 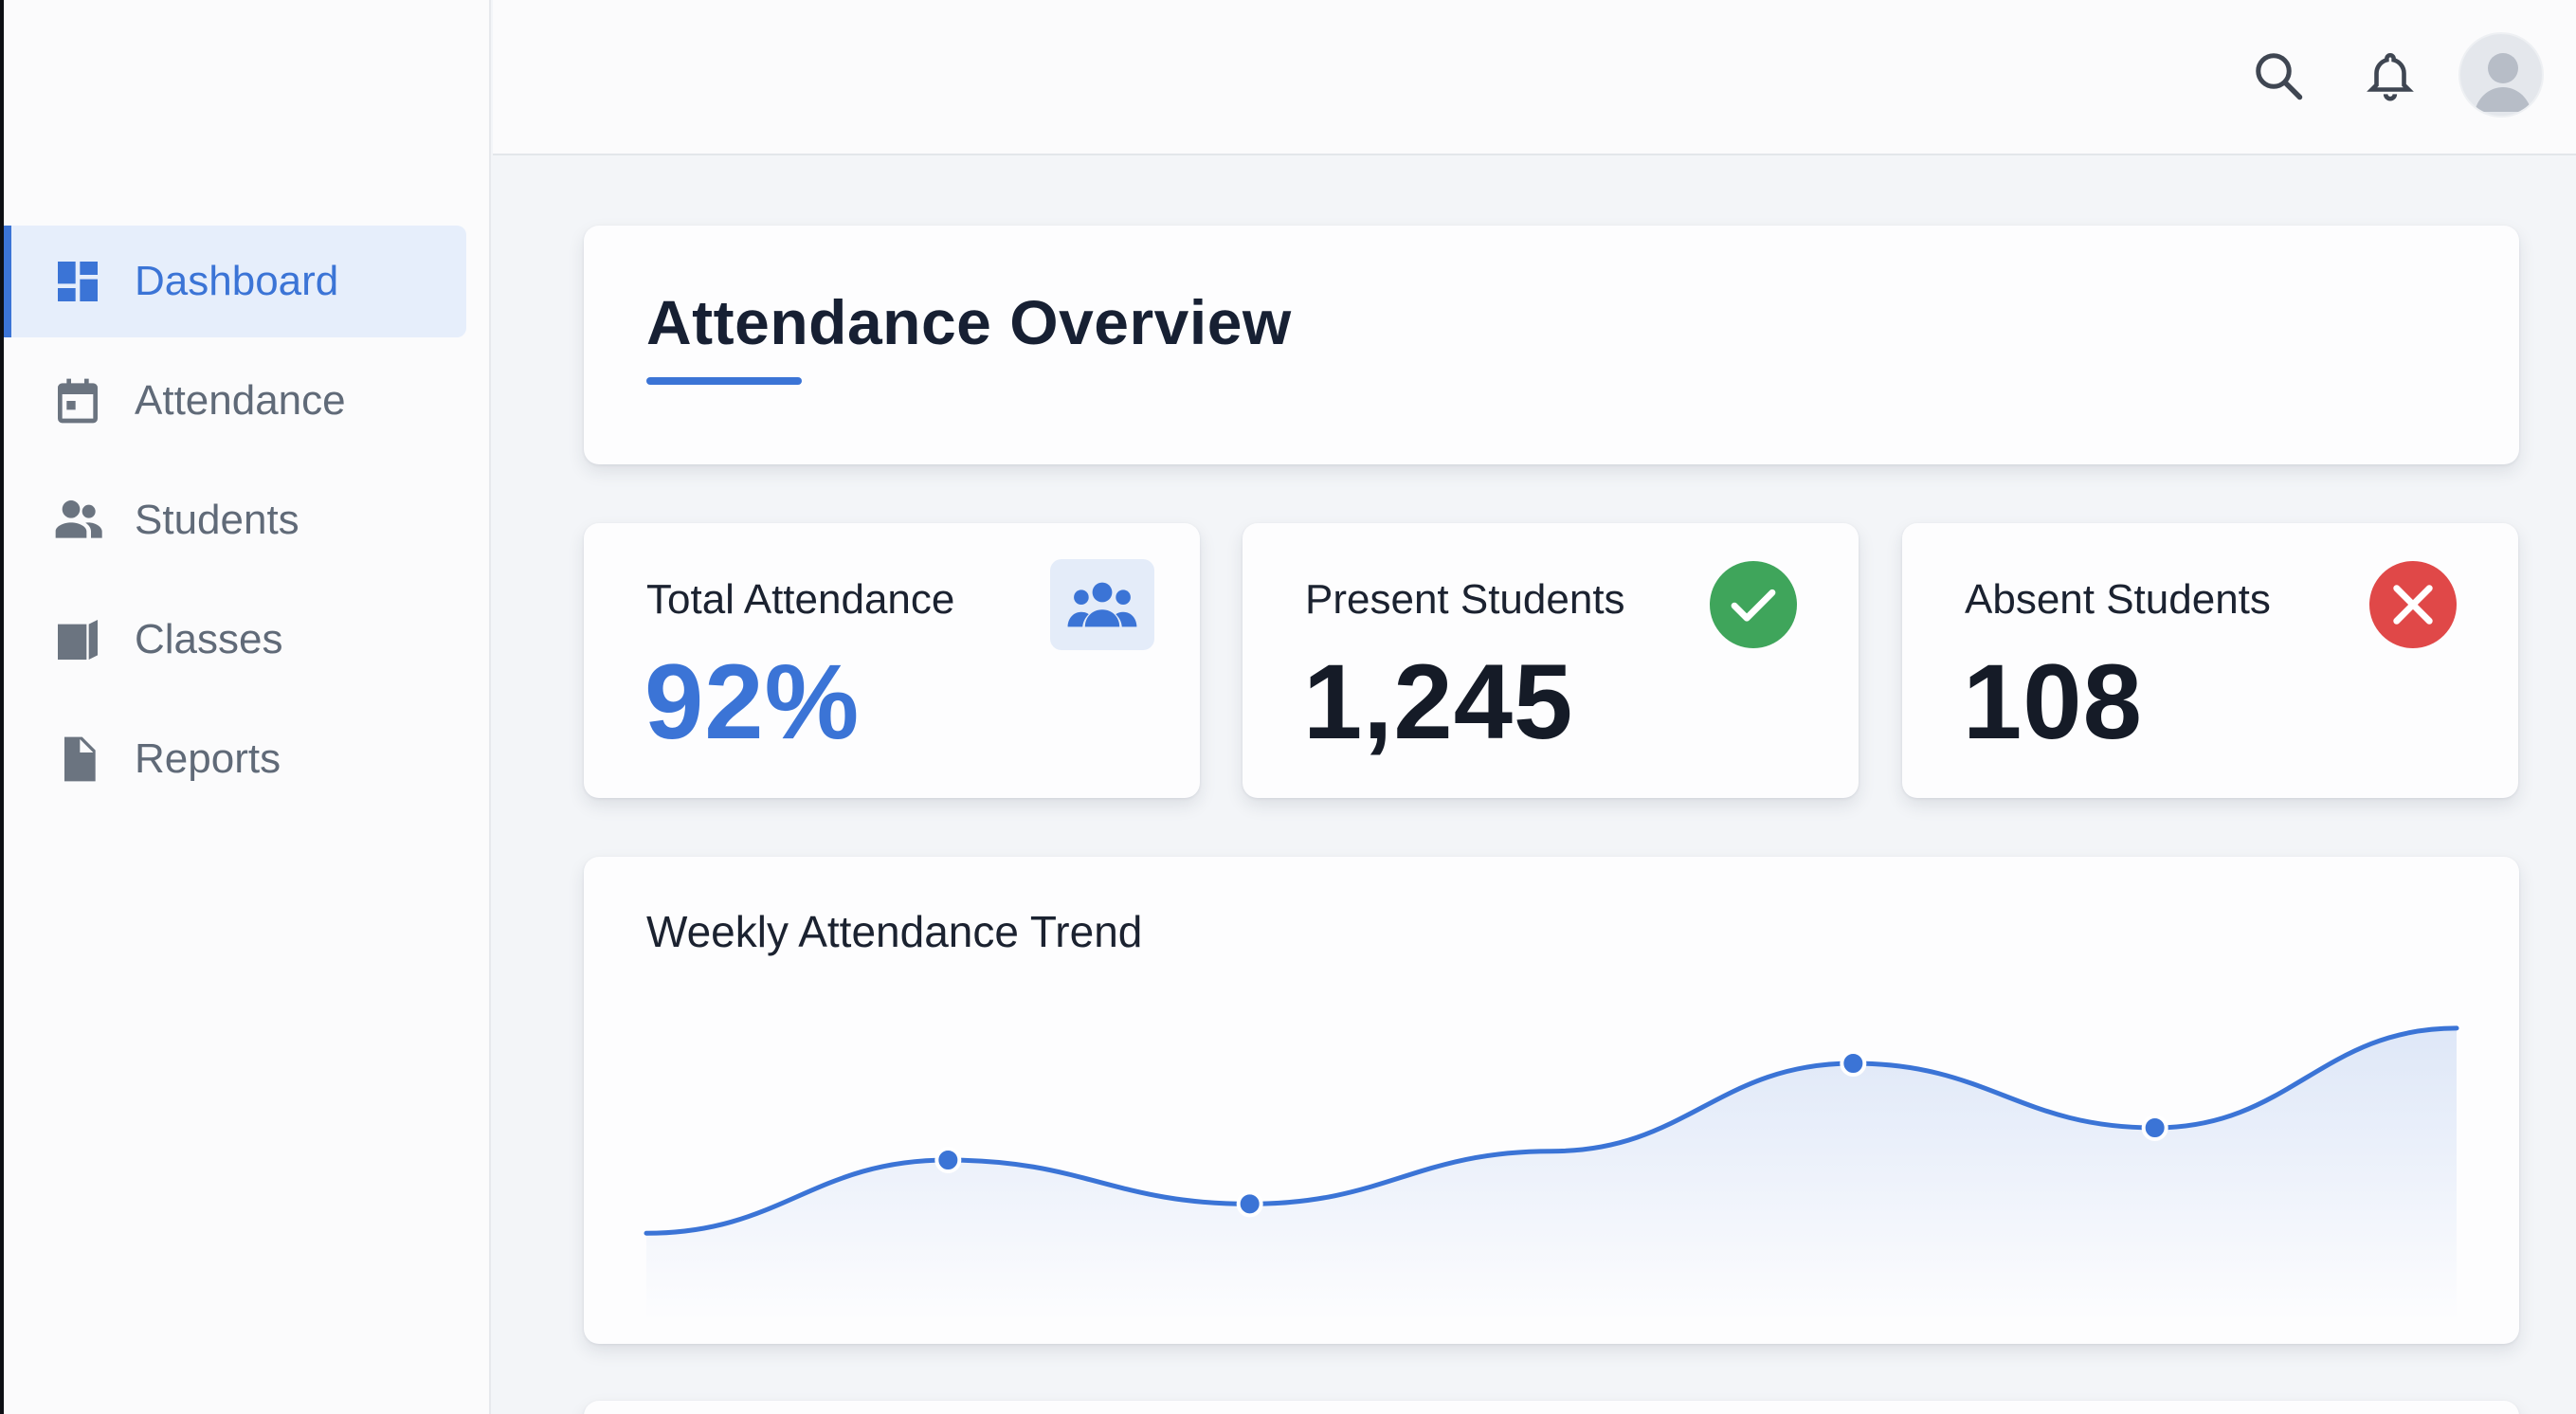 I want to click on stat-card-absent-students: Absent Students 108, so click(x=2210, y=660).